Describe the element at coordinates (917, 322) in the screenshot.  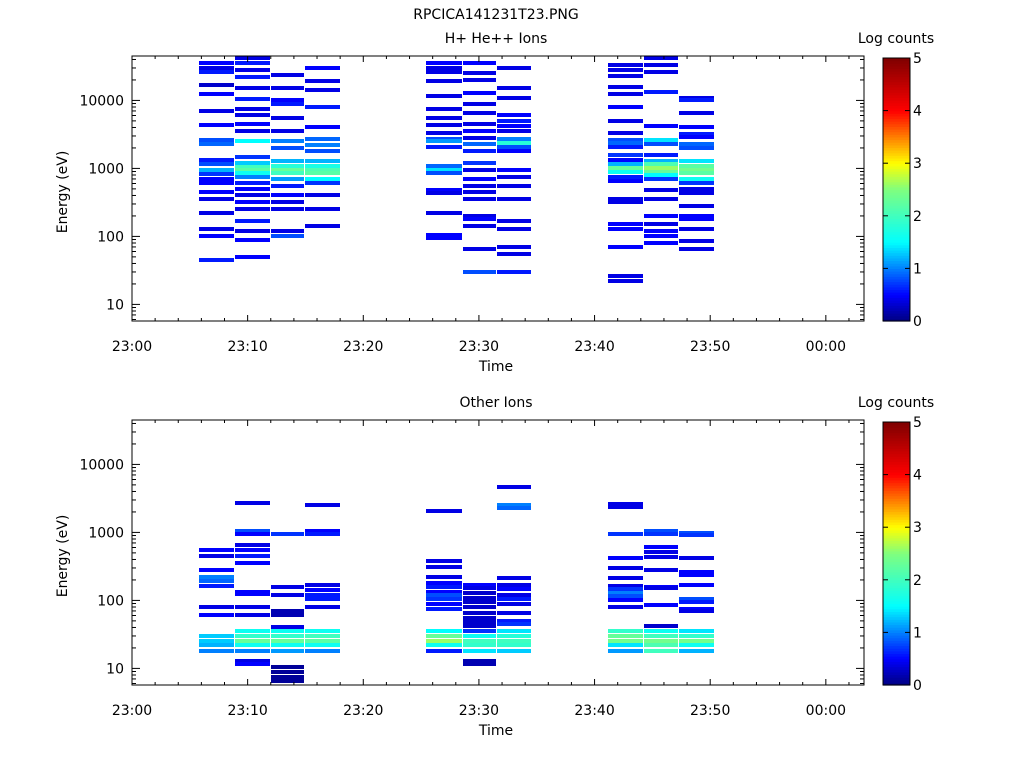
I see `colorbar-tick-label: 0` at that location.